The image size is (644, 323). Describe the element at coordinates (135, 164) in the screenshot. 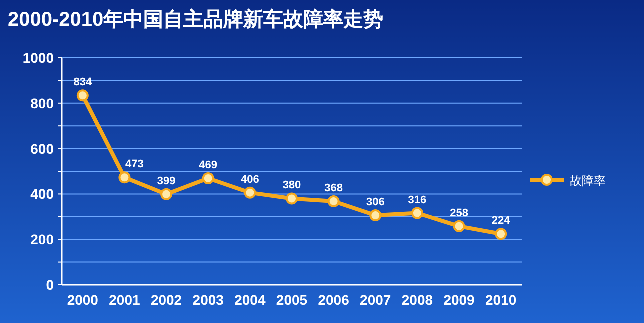

I see `data-label: 473` at that location.